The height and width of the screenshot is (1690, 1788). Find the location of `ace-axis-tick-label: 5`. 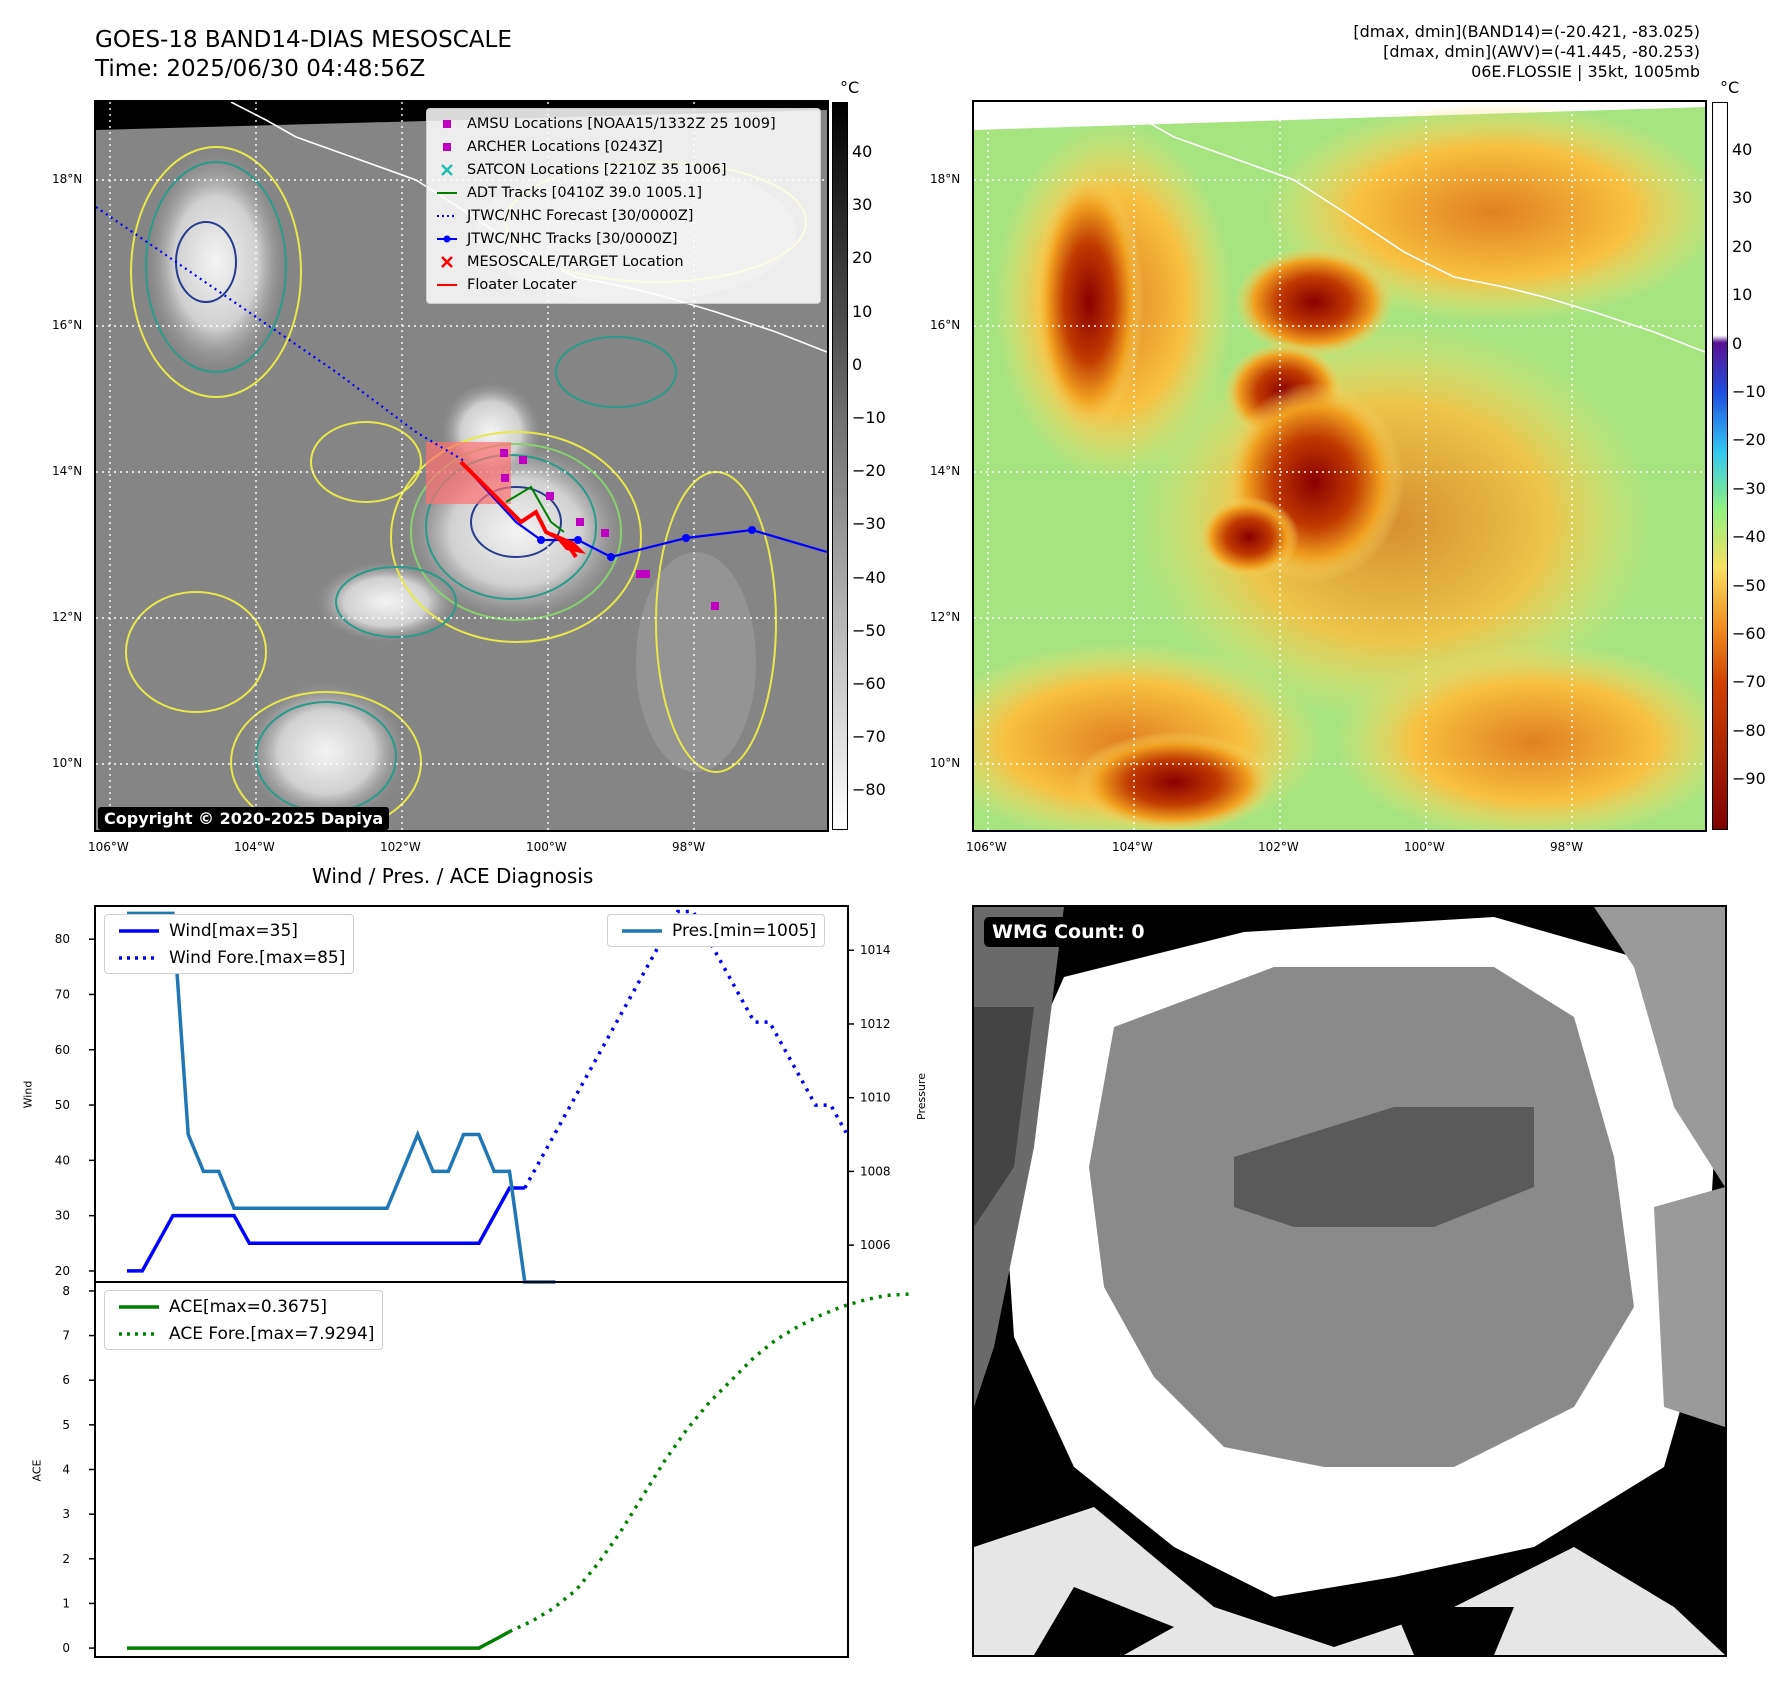

ace-axis-tick-label: 5 is located at coordinates (66, 1425).